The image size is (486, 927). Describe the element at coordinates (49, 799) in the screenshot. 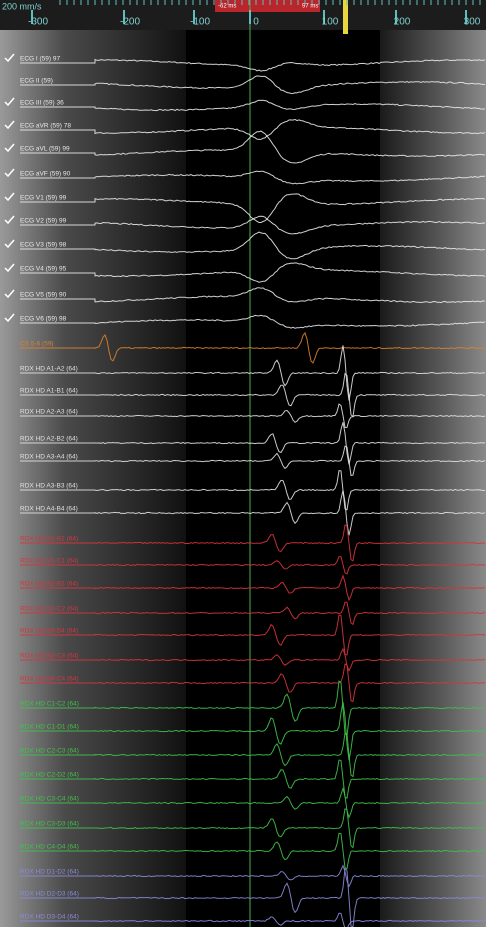

I see `channel-label: RDX HD C3-C4 (64)` at that location.